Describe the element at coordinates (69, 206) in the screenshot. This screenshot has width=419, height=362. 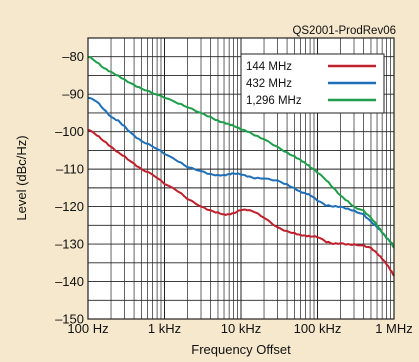
I see `y-tick-label: –120` at that location.